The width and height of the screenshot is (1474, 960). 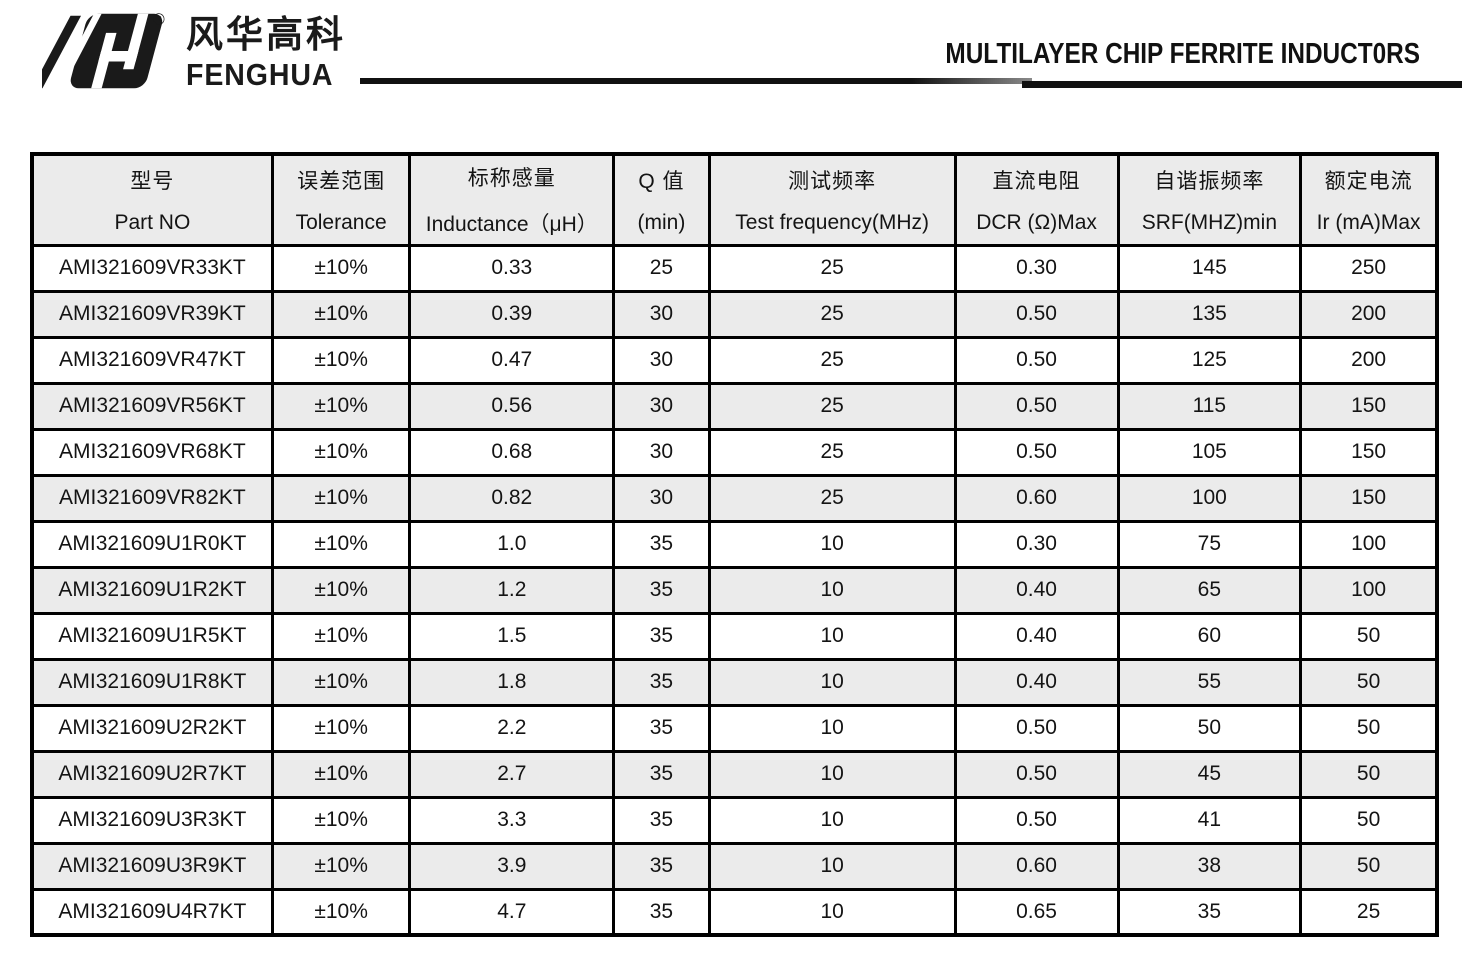 I want to click on table-row: AMI321609U3R3KT ±10% 3.3 35 10 0.50 41 50, so click(x=734, y=820).